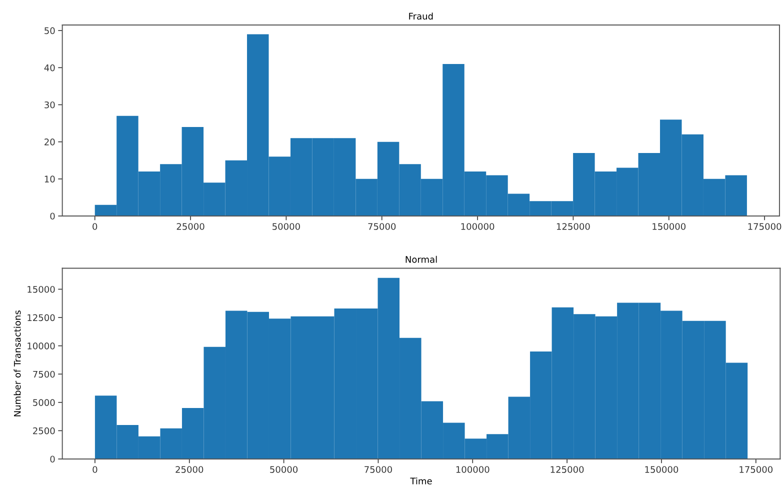  What do you see at coordinates (41, 318) in the screenshot?
I see `y-tick-label: 12500` at bounding box center [41, 318].